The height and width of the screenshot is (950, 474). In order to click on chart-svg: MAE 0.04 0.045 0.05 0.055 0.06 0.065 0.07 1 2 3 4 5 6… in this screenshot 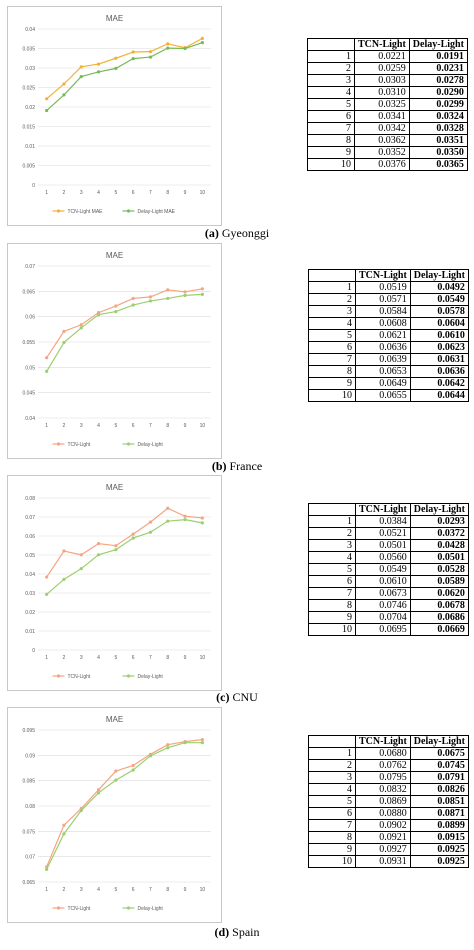, I will do `click(116, 349)`.